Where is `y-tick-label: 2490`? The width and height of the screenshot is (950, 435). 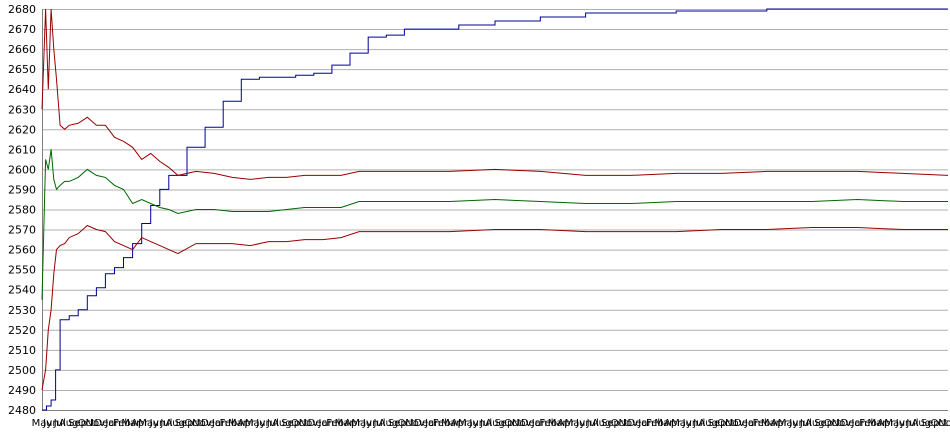 y-tick-label: 2490 is located at coordinates (22, 390).